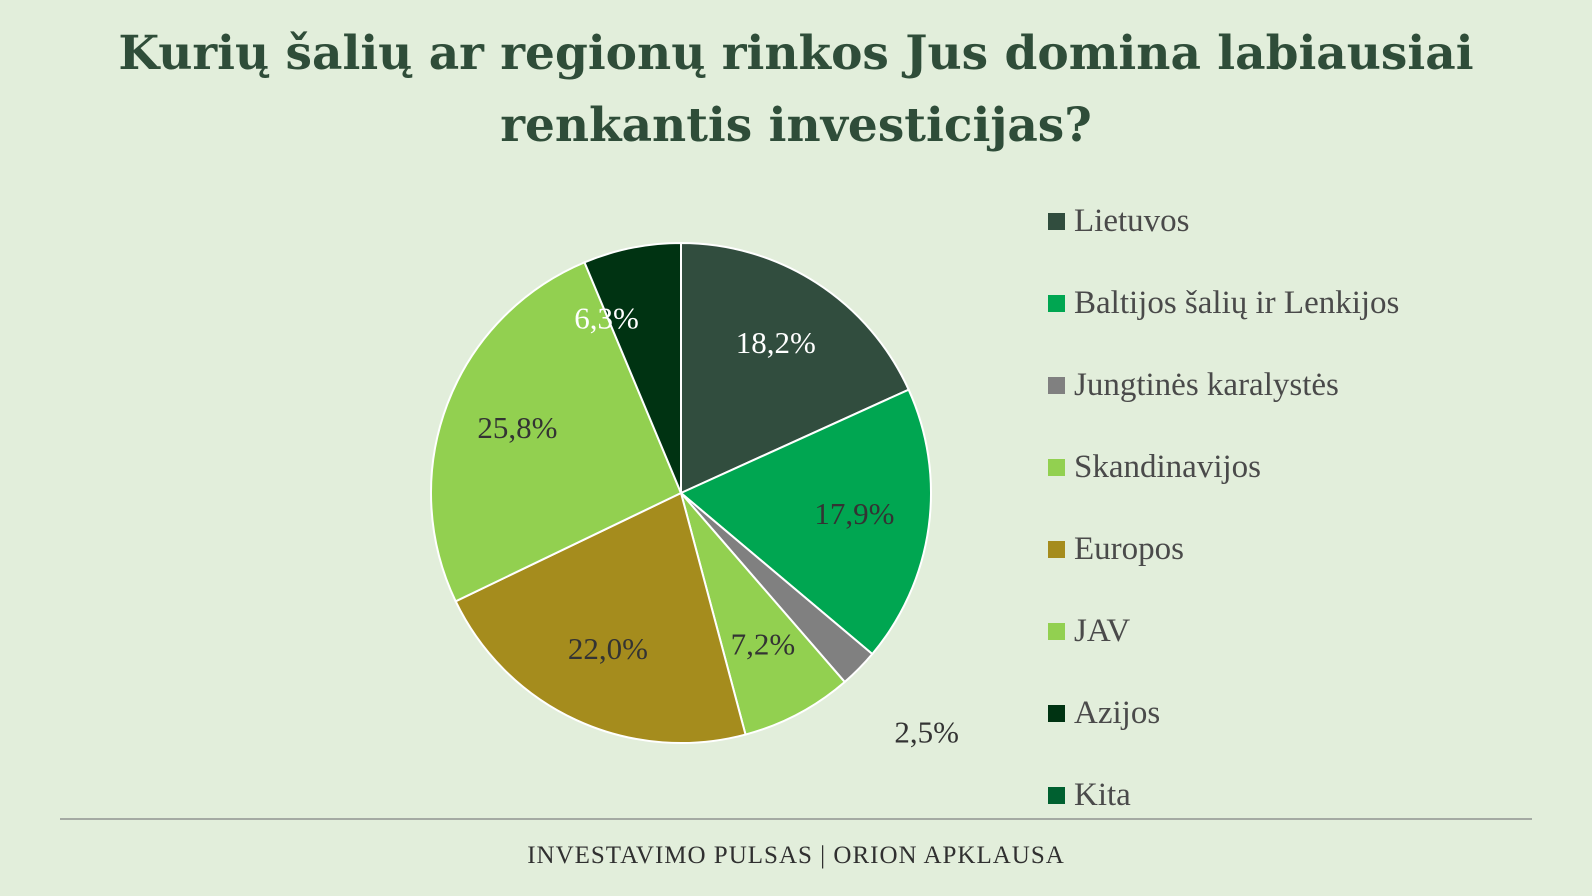 This screenshot has width=1592, height=896. Describe the element at coordinates (1056, 713) in the screenshot. I see `legend-swatch-azijos` at that location.